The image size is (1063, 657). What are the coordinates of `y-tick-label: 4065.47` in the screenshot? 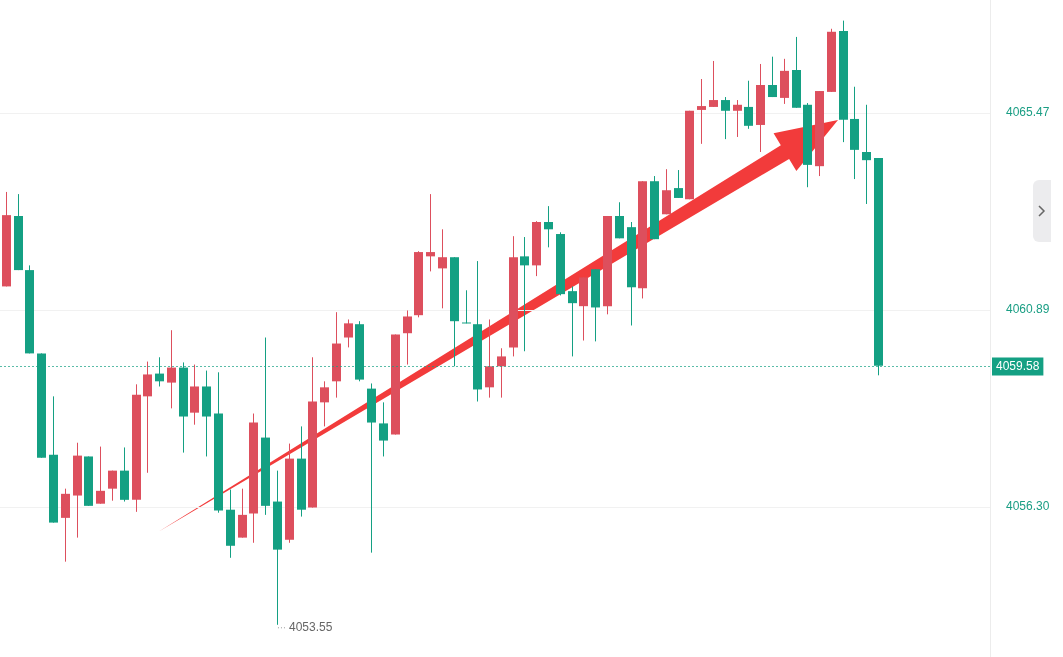 It's located at (1028, 112).